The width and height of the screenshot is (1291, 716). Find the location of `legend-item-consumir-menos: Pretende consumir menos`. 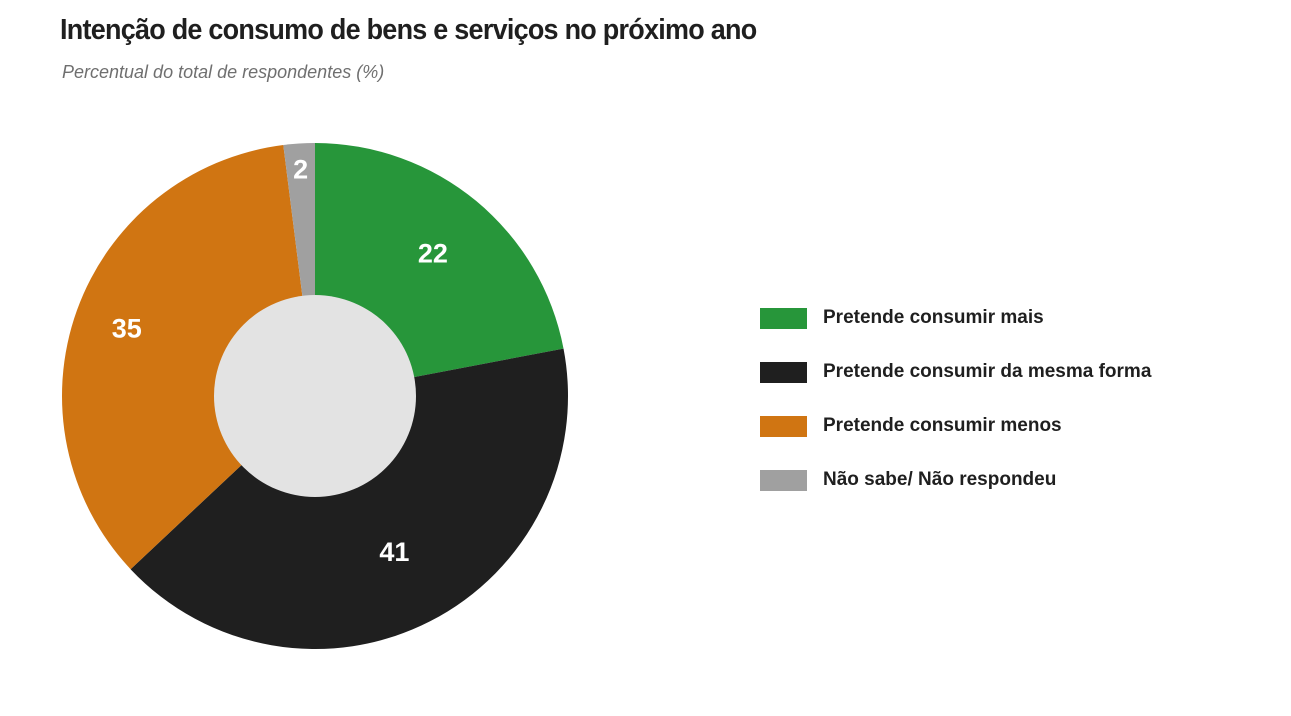

legend-item-consumir-menos: Pretende consumir menos is located at coordinates (955, 426).